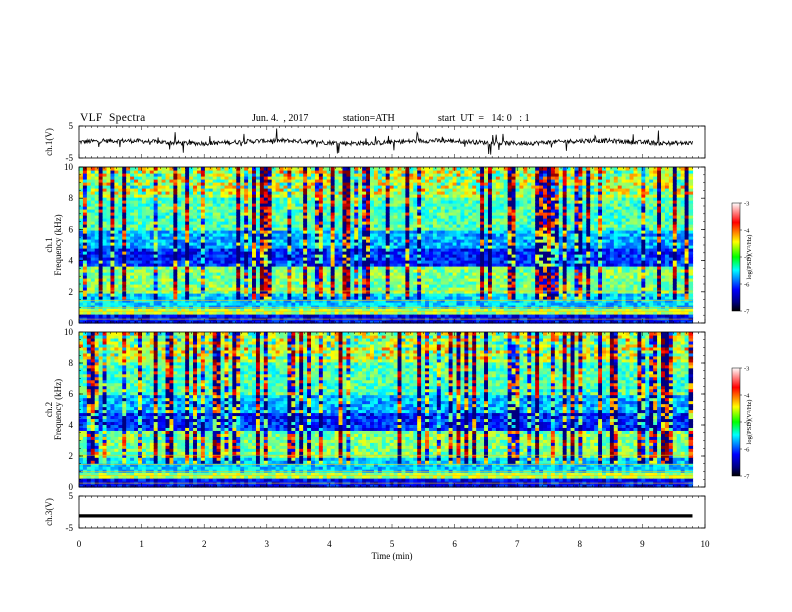 This screenshot has width=792, height=612. I want to click on panel-frame, so click(392, 512).